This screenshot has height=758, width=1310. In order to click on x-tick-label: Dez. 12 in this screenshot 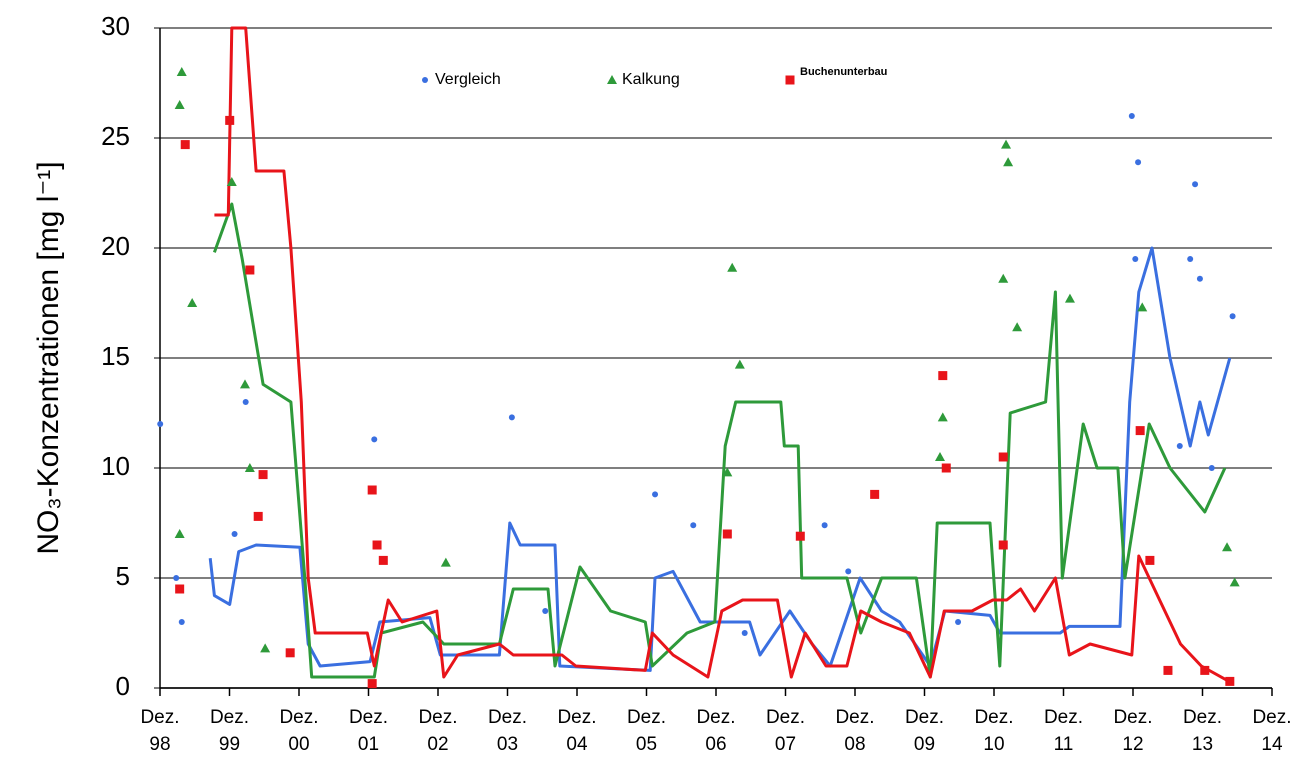, I will do `click(1133, 731)`.